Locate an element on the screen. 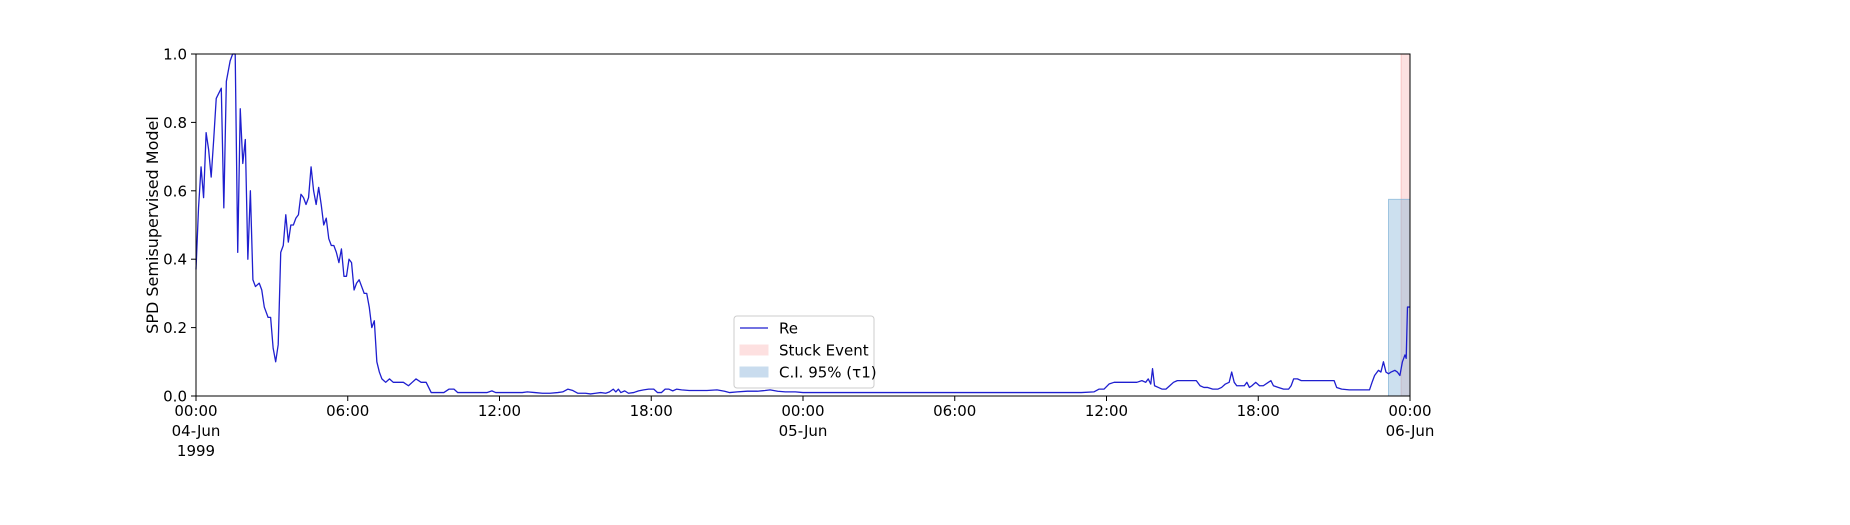  x-tick-label: 1999 is located at coordinates (196, 451).